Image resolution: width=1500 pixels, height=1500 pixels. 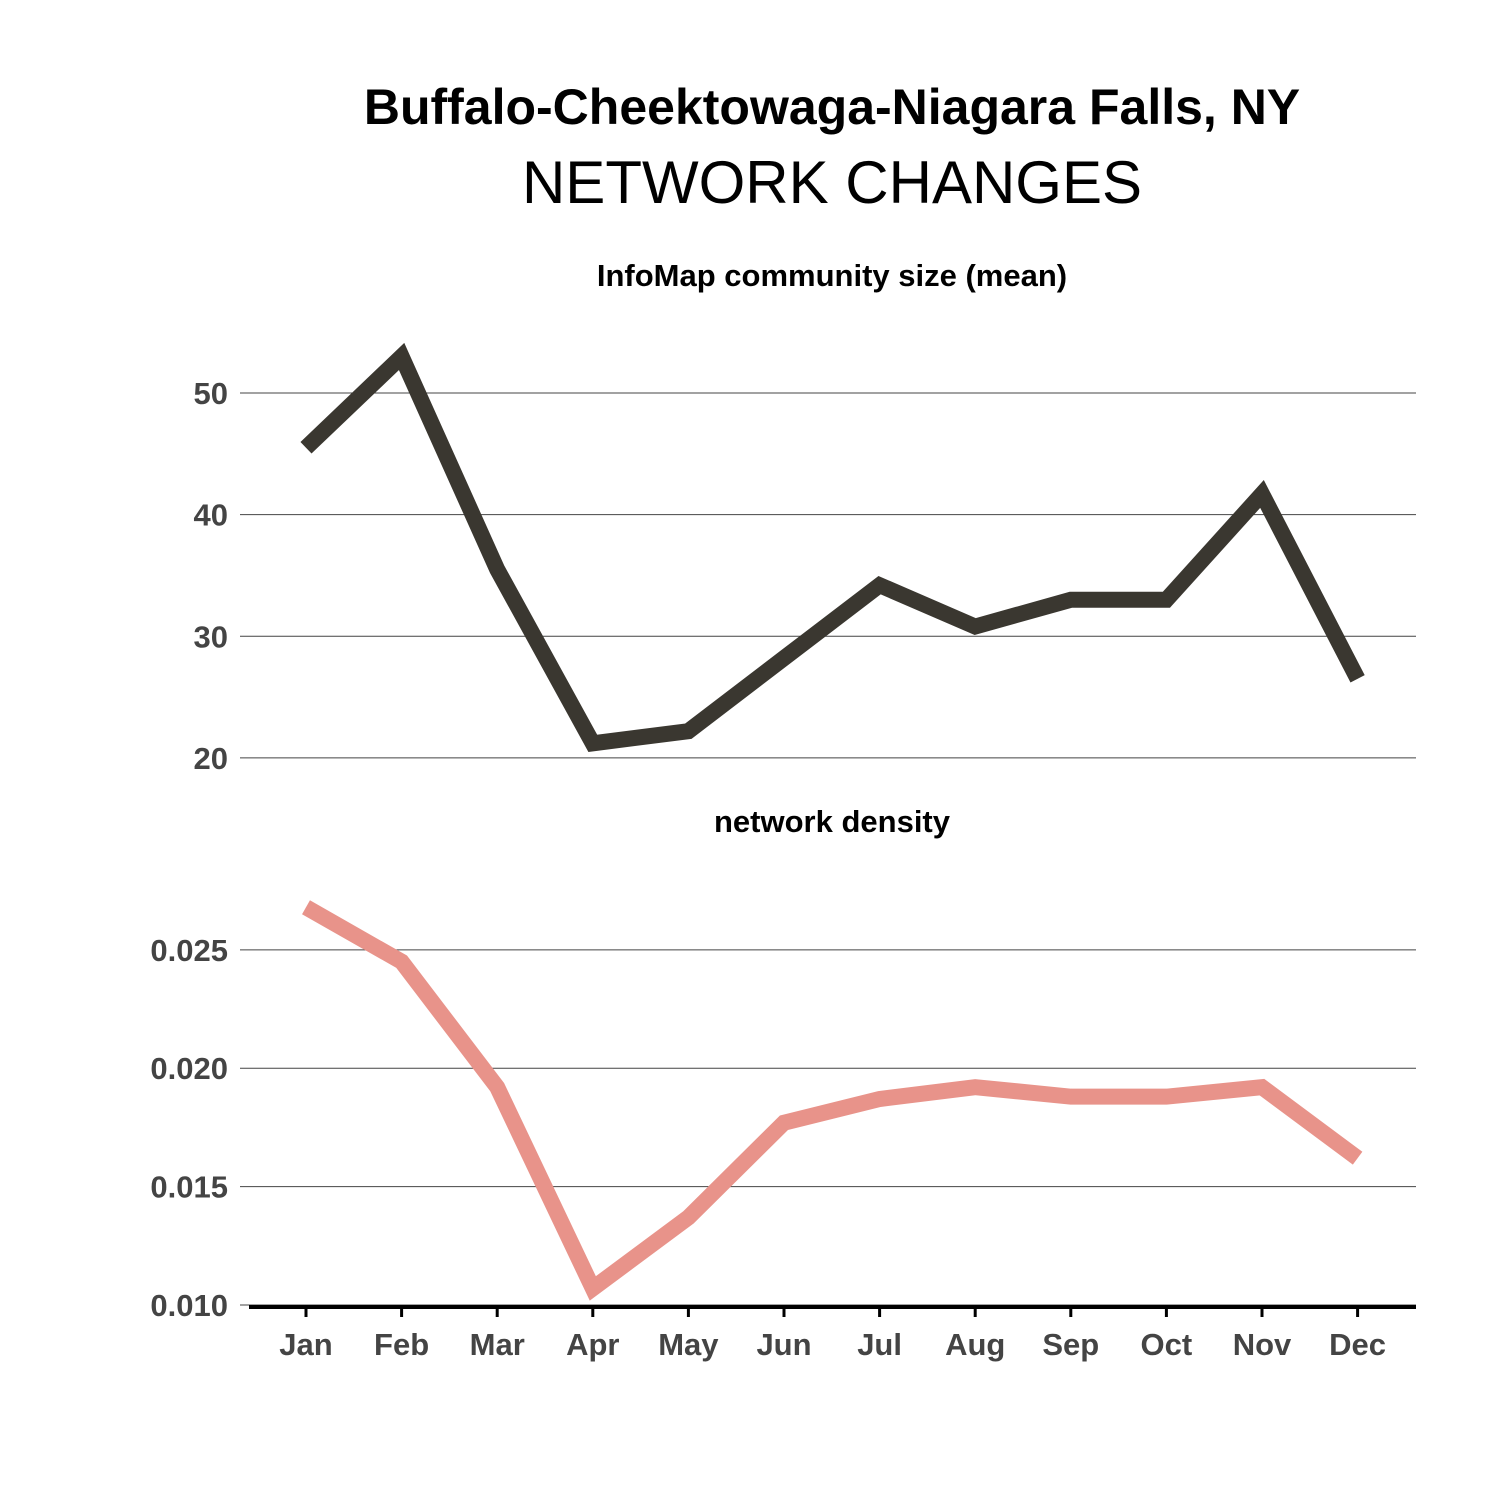 I want to click on y-tick-label: 0.015, so click(x=189, y=1187).